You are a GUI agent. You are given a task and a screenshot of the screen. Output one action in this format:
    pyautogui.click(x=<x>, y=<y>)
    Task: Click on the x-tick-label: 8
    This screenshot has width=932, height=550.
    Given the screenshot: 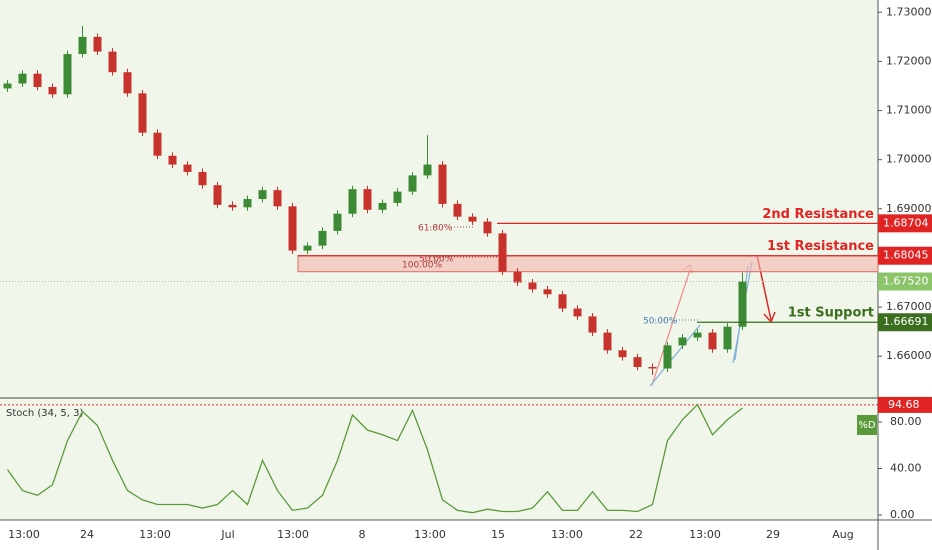 What is the action you would take?
    pyautogui.click(x=362, y=534)
    